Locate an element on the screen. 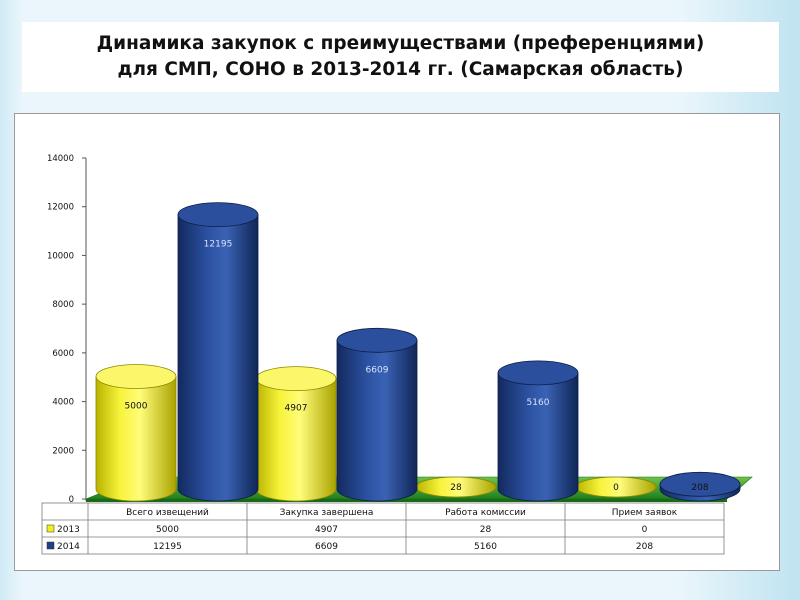 The width and height of the screenshot is (800, 600). y-tick-label: 4000 is located at coordinates (63, 403).